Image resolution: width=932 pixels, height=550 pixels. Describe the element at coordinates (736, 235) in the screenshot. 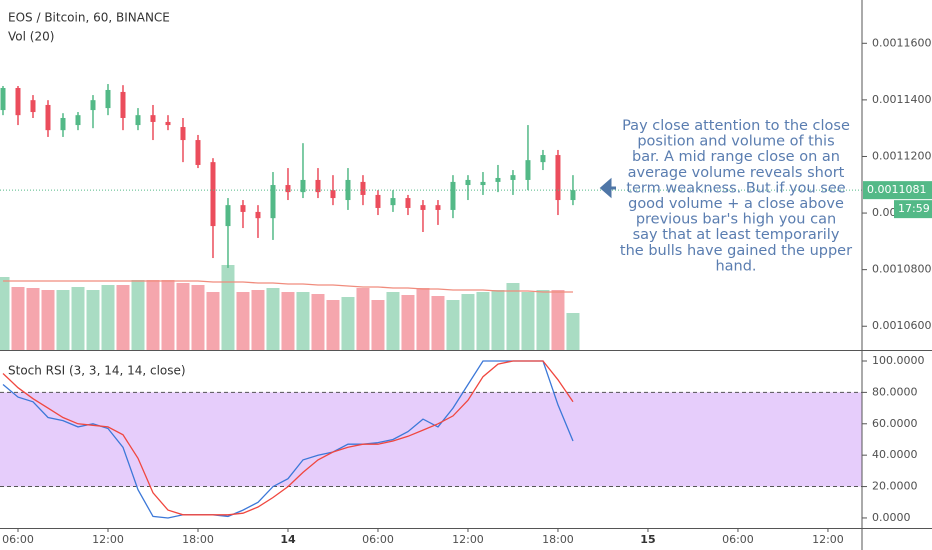

I see `annotation-line: say that at least temporarily` at that location.